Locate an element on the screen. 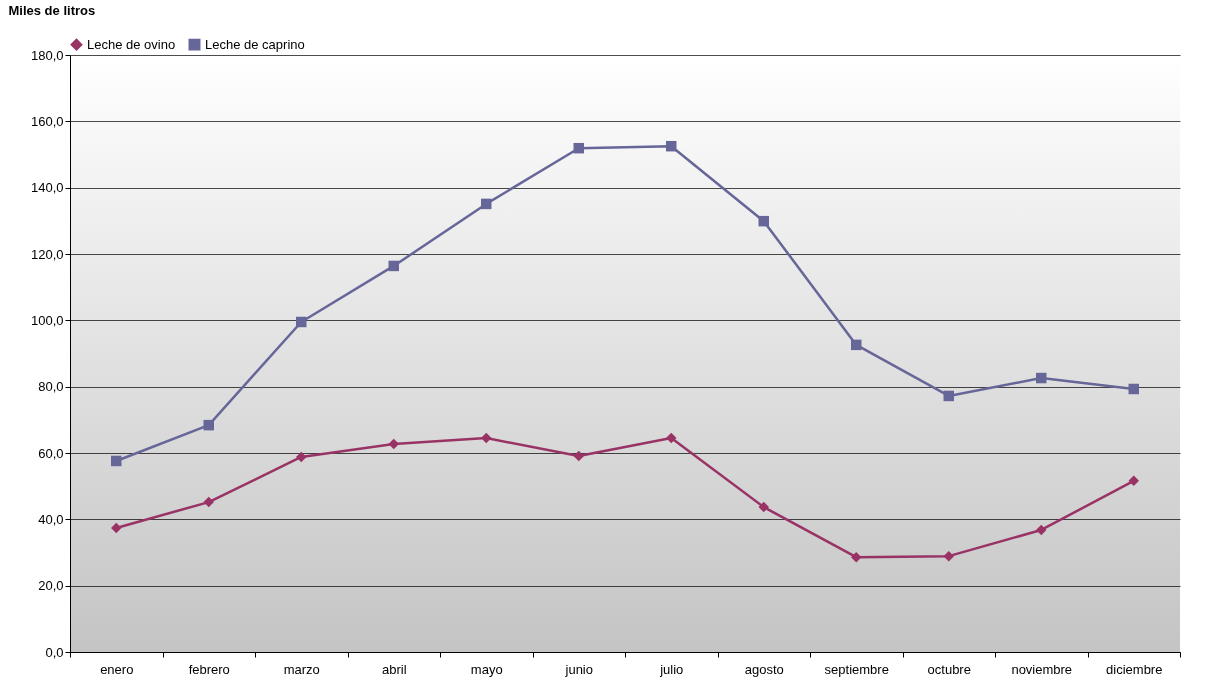  y-tick-label: 60,0 is located at coordinates (51, 453).